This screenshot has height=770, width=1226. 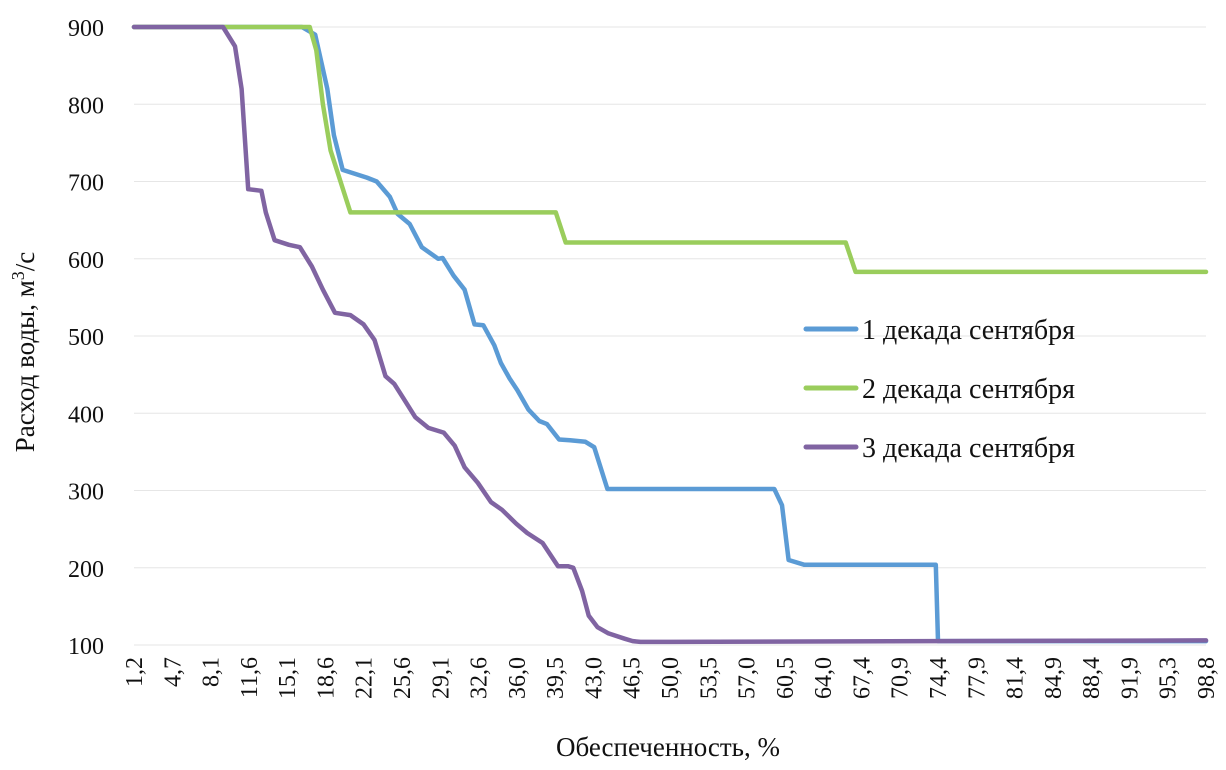 What do you see at coordinates (1130, 678) in the screenshot?
I see `x-tick-label: 91,9` at bounding box center [1130, 678].